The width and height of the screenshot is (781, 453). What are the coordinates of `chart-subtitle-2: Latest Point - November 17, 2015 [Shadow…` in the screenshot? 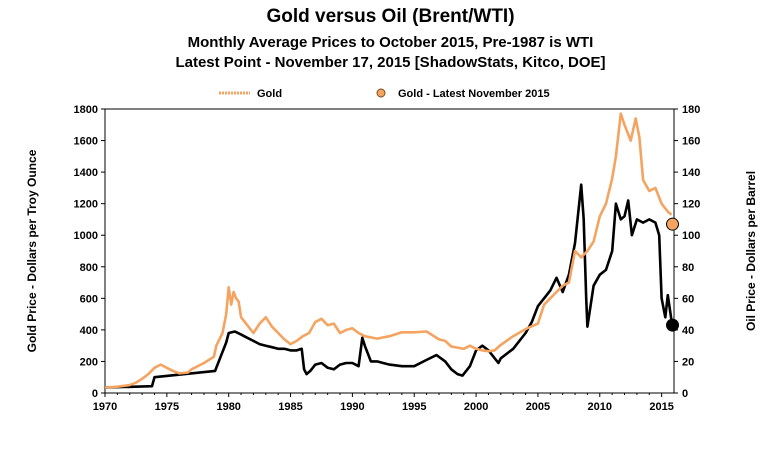 It's located at (390, 62).